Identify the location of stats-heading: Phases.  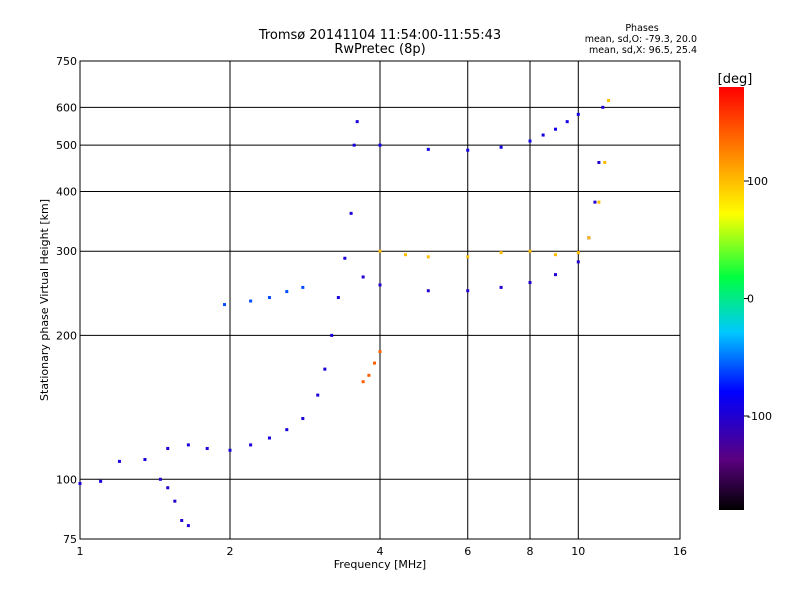
(641, 28).